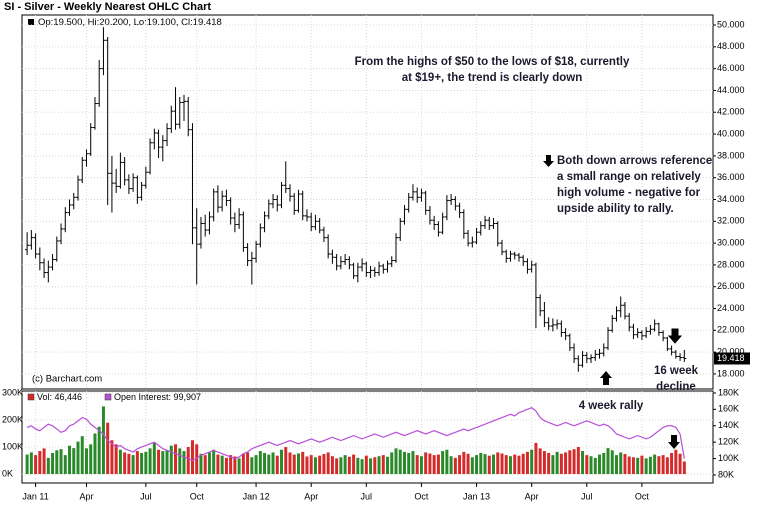  What do you see at coordinates (67, 379) in the screenshot?
I see `copyright: (c) Barchart.com` at bounding box center [67, 379].